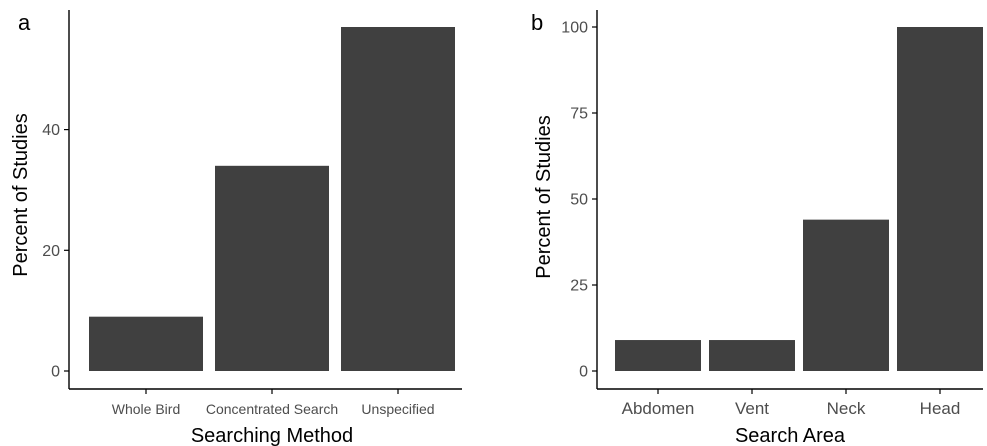  What do you see at coordinates (51, 251) in the screenshot?
I see `panel-a-y-tick-label: 20` at bounding box center [51, 251].